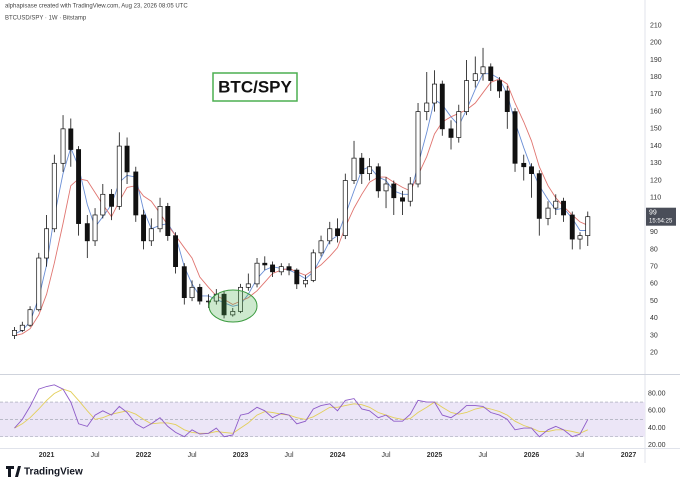 This screenshot has height=485, width=680. I want to click on y-tick-label: 180, so click(656, 77).